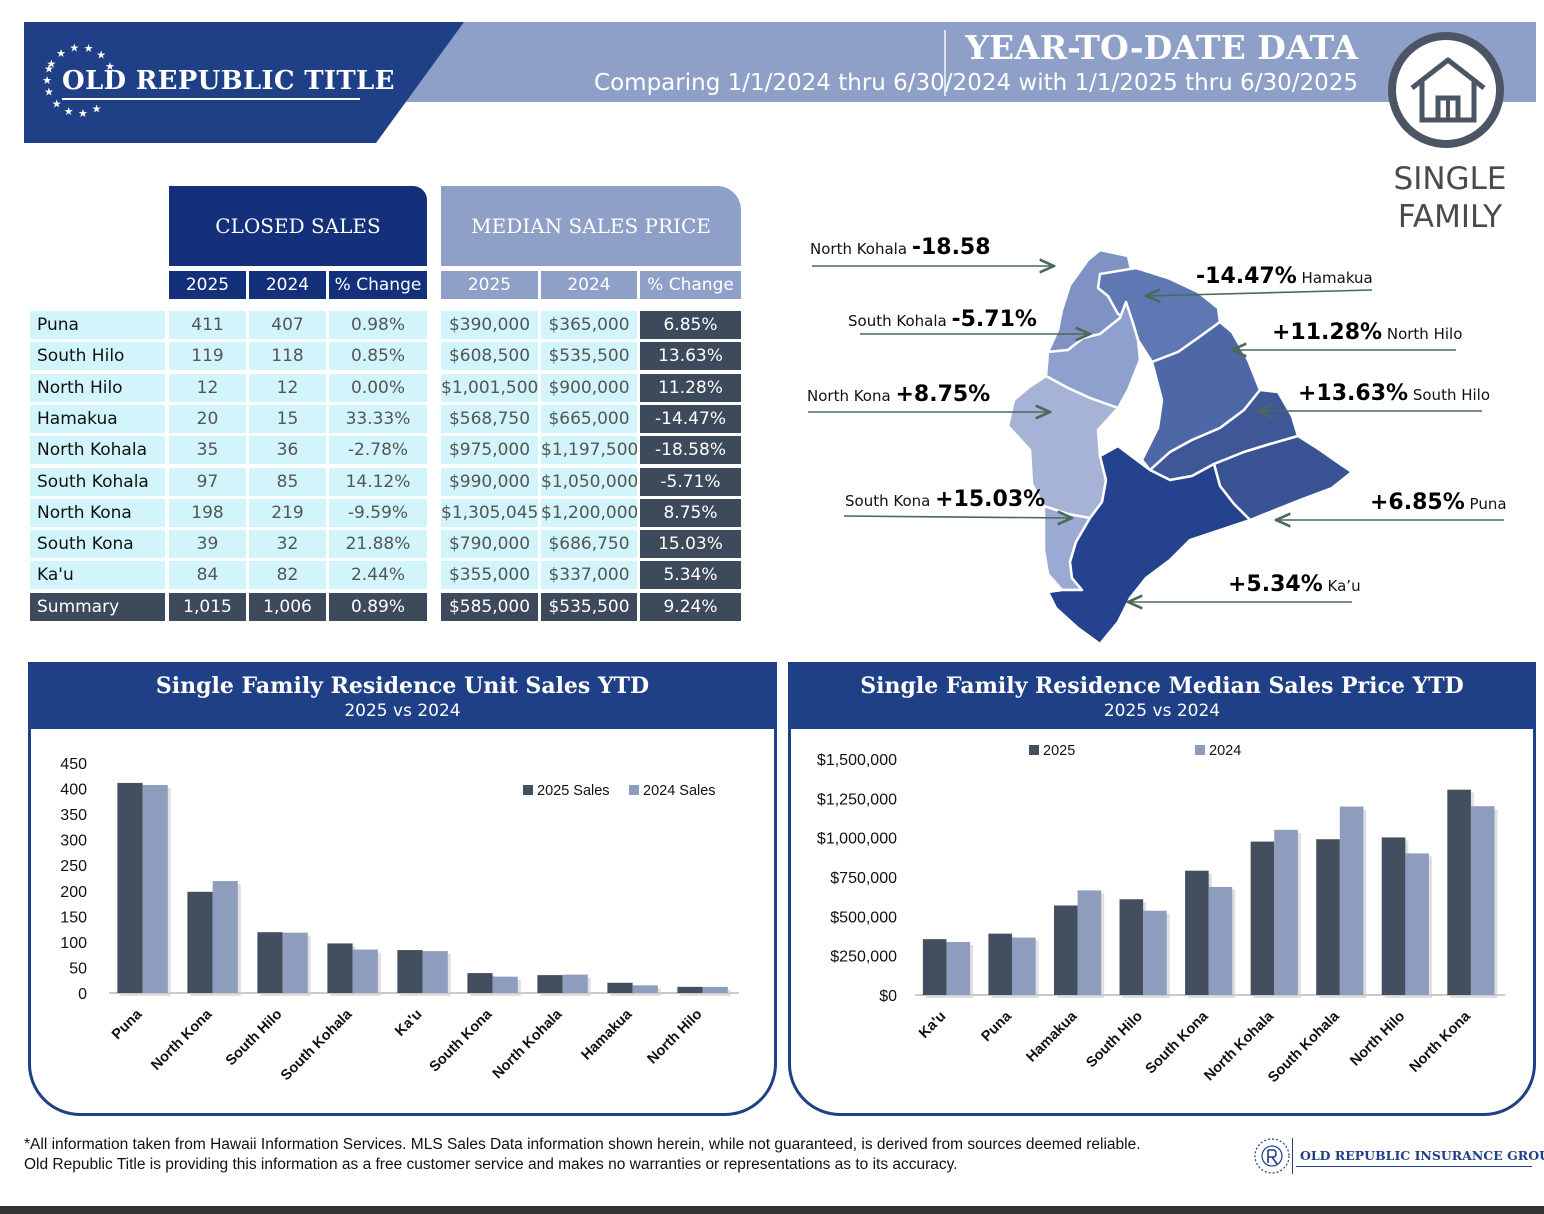 The image size is (1544, 1214). What do you see at coordinates (378, 356) in the screenshot?
I see `closed-sales-value: 0.85%` at bounding box center [378, 356].